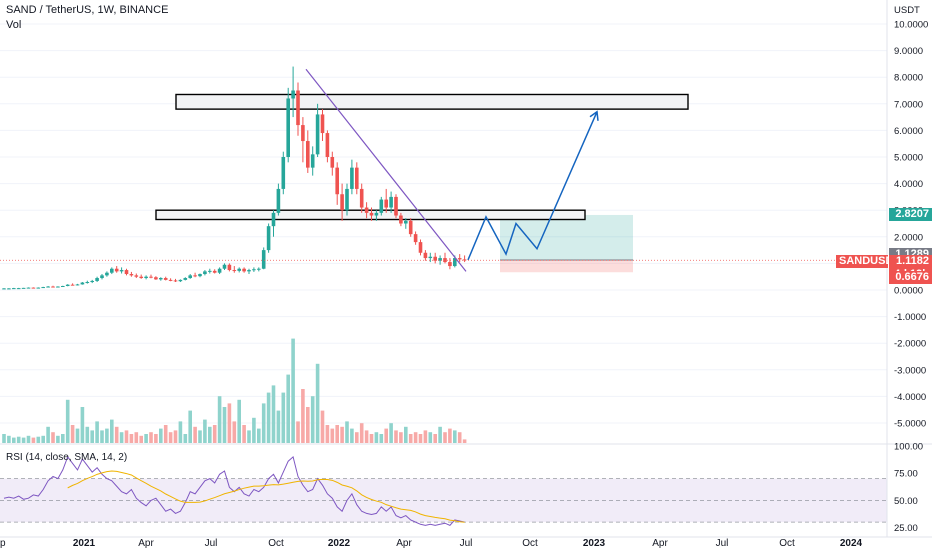  Describe the element at coordinates (908, 131) in the screenshot. I see `price-tick-label: 6.0000` at that location.